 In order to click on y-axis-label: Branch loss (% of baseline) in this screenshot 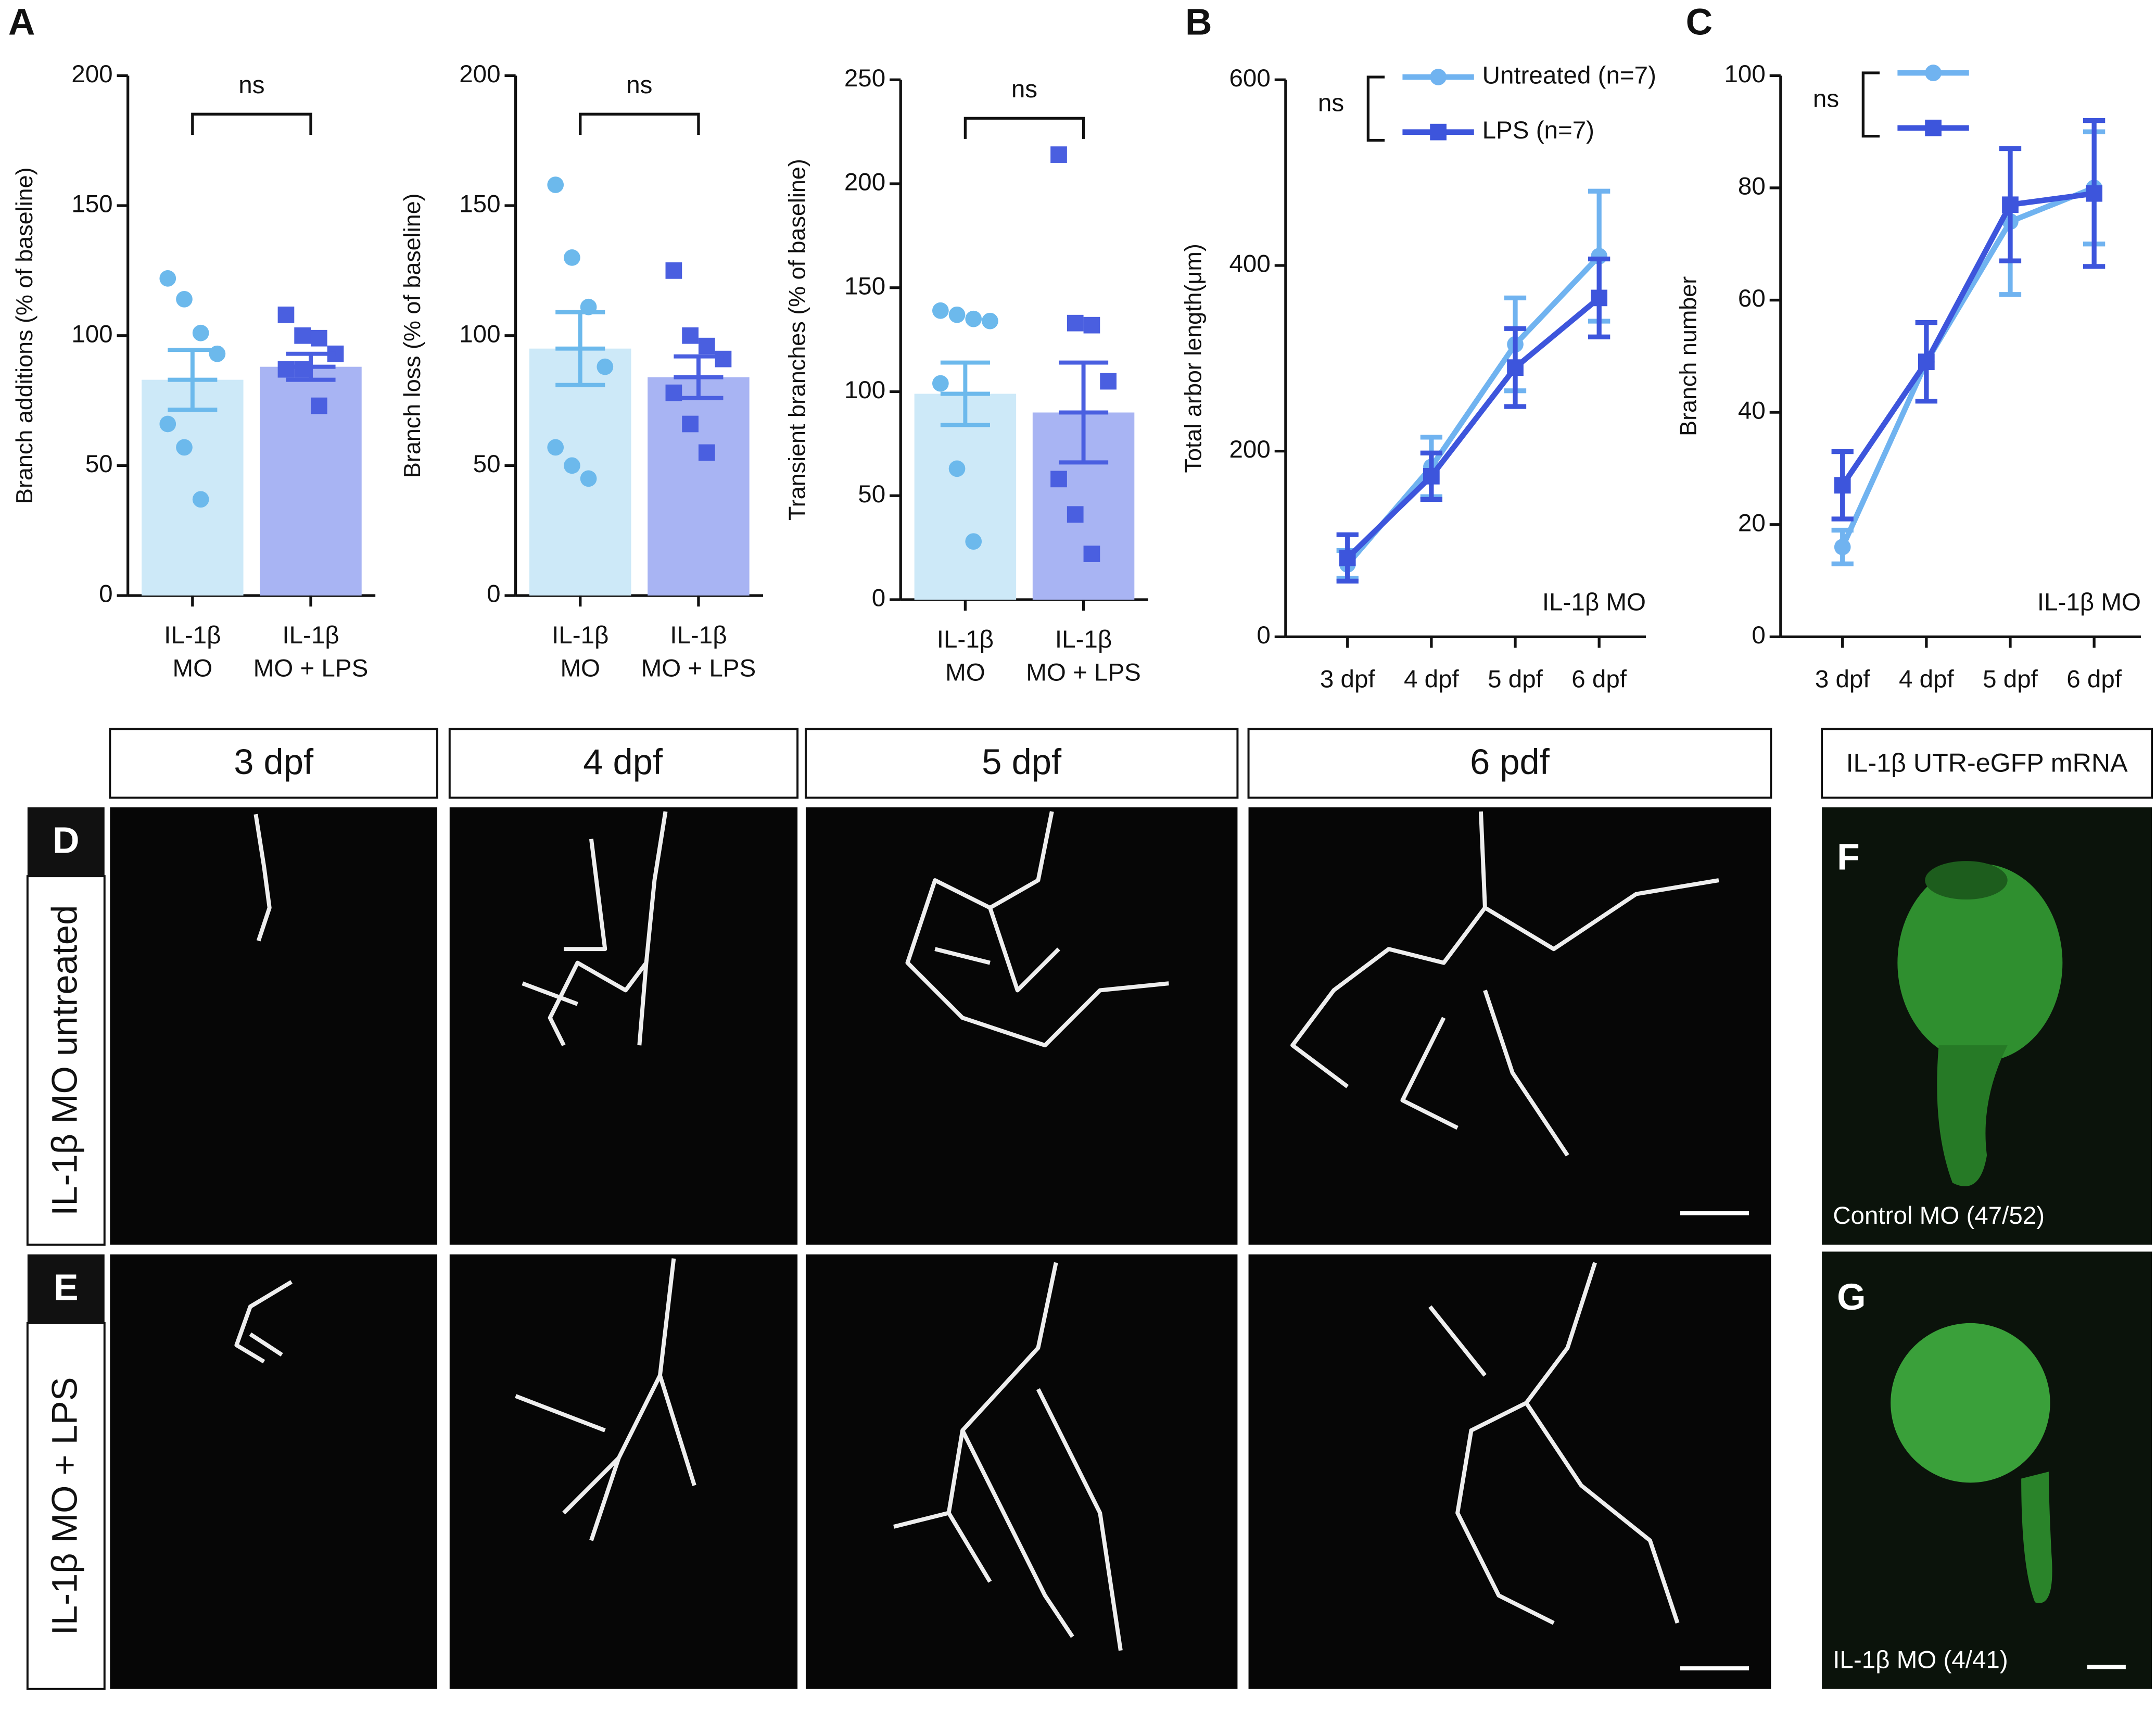, I will do `click(412, 336)`.